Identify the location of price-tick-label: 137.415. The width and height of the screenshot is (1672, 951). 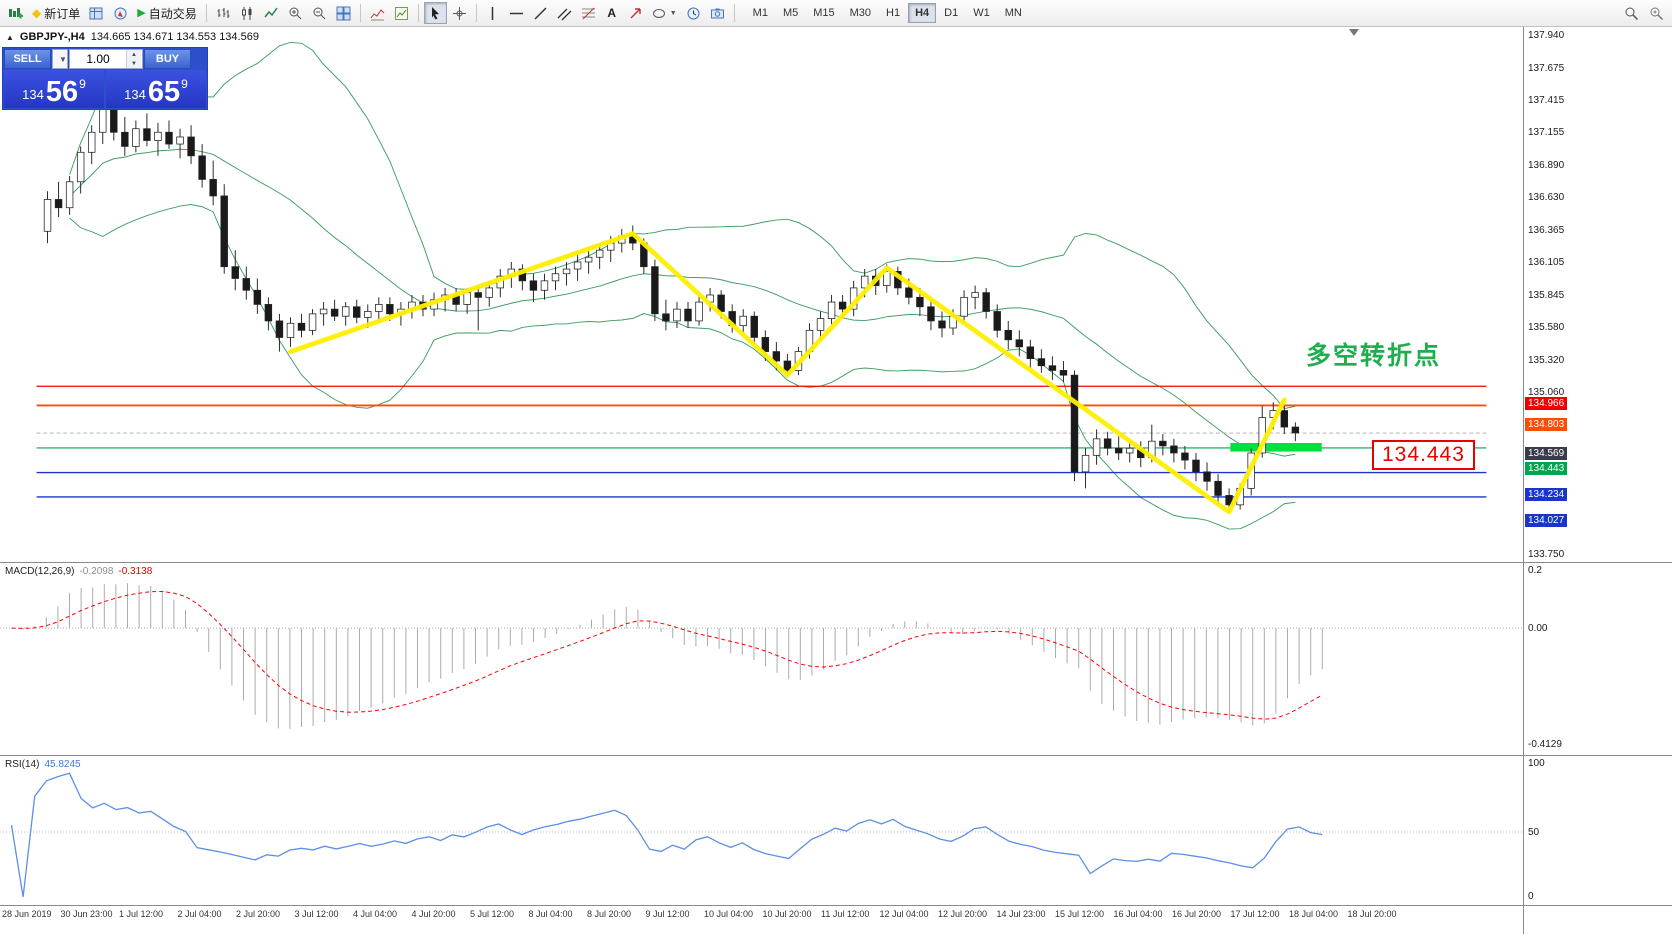
(1546, 101).